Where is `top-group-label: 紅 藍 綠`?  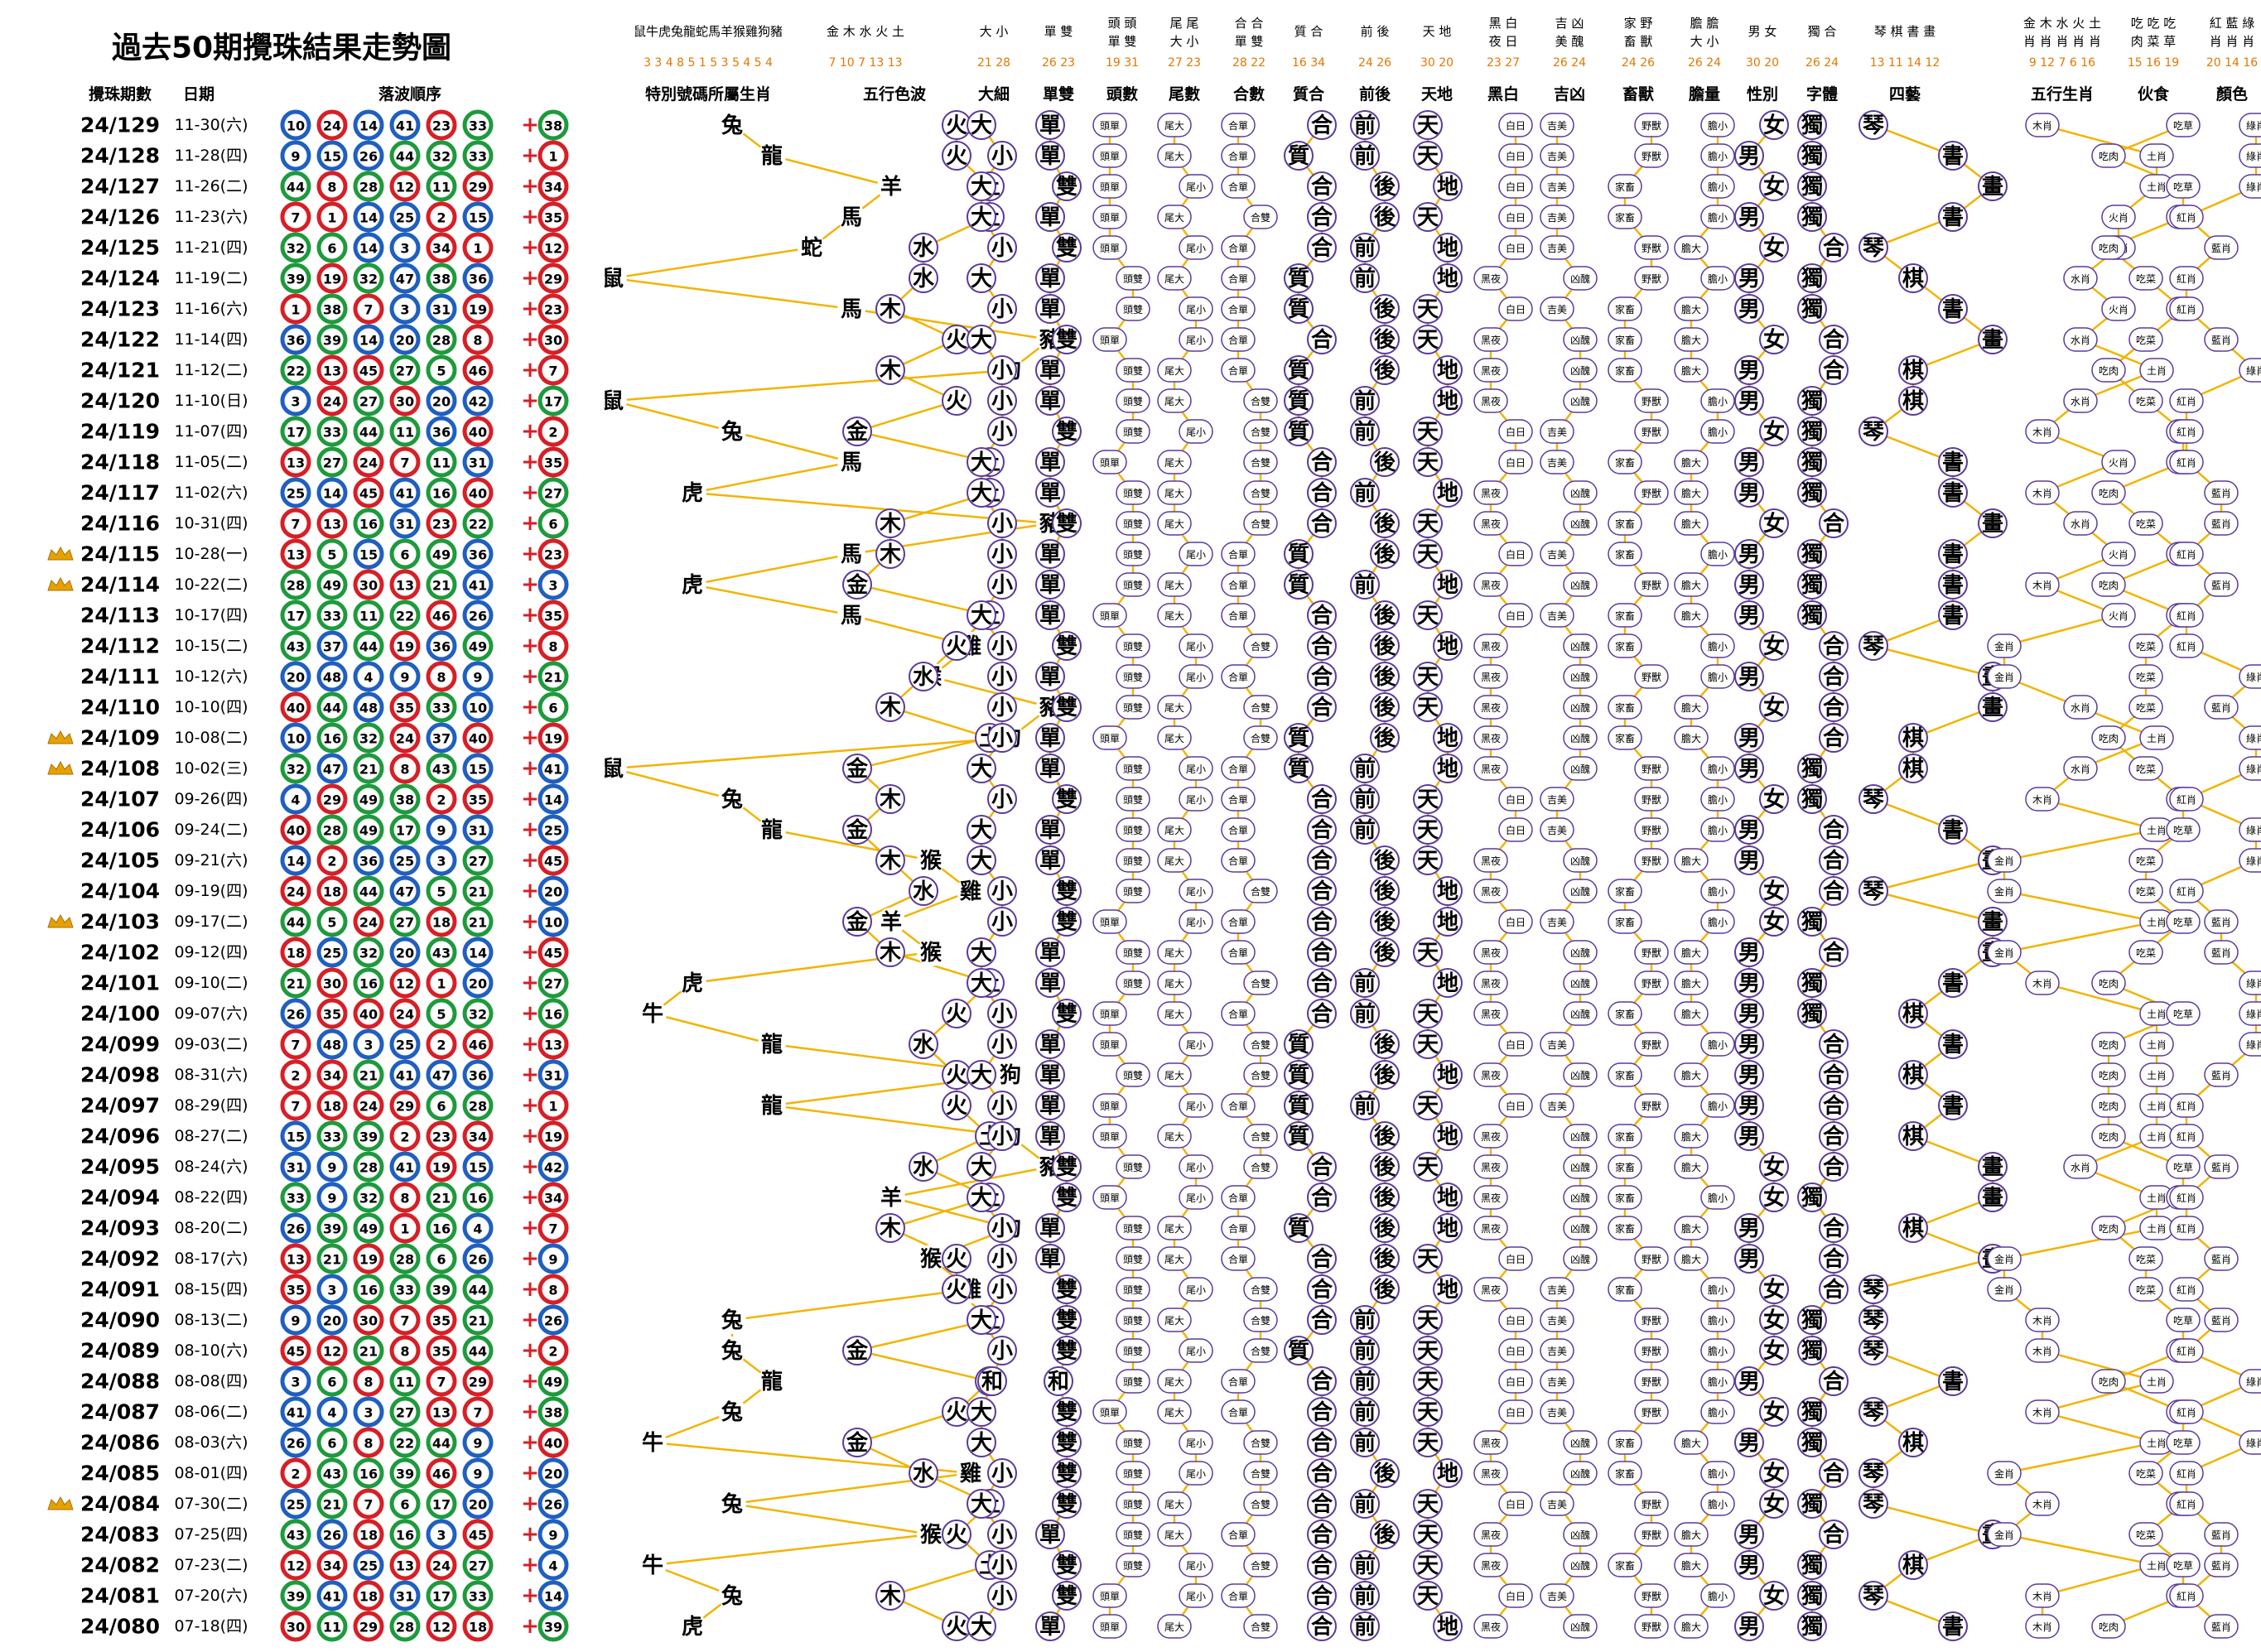
top-group-label: 紅 藍 綠 is located at coordinates (2232, 23).